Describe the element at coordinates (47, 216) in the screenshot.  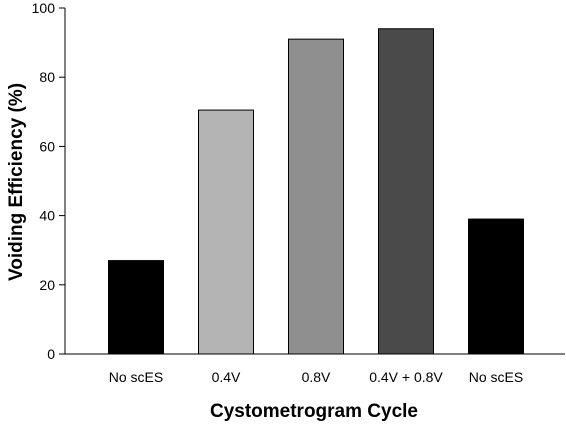
I see `y-tick-label: 40` at that location.